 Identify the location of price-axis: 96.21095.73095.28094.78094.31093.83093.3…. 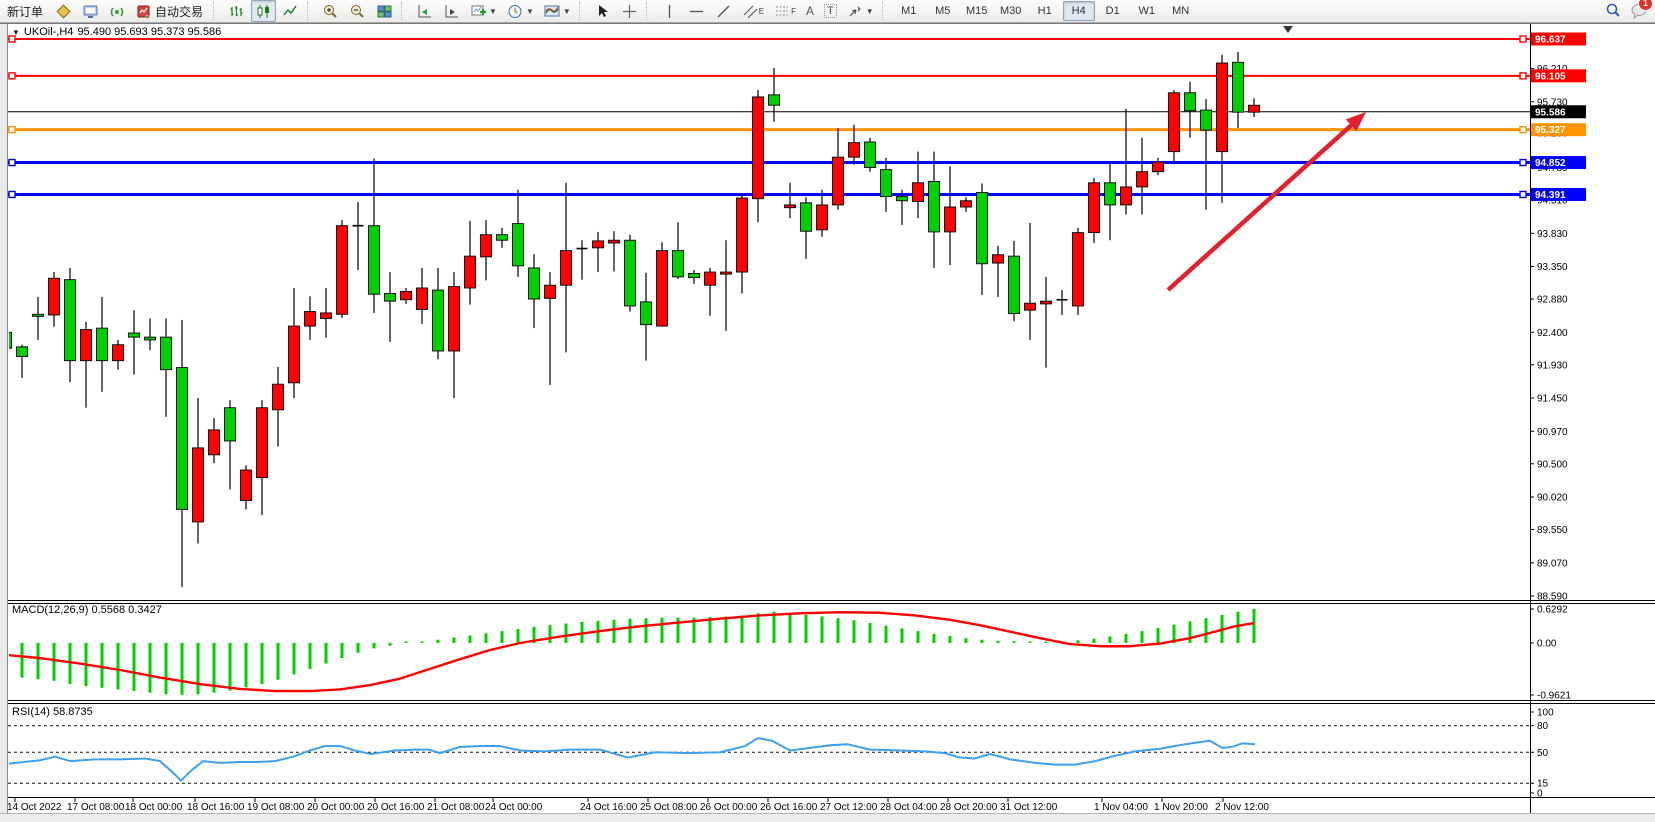
(1550, 432).